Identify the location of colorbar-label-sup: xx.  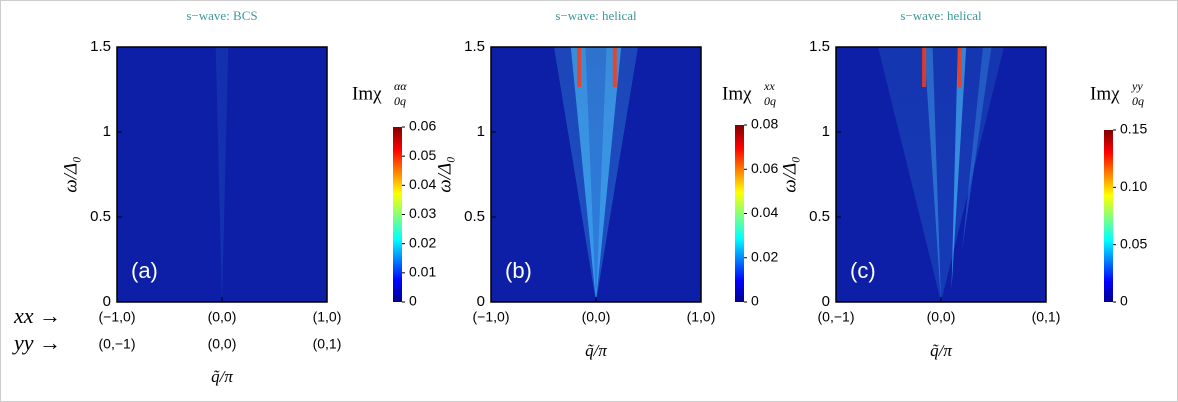
(769, 86).